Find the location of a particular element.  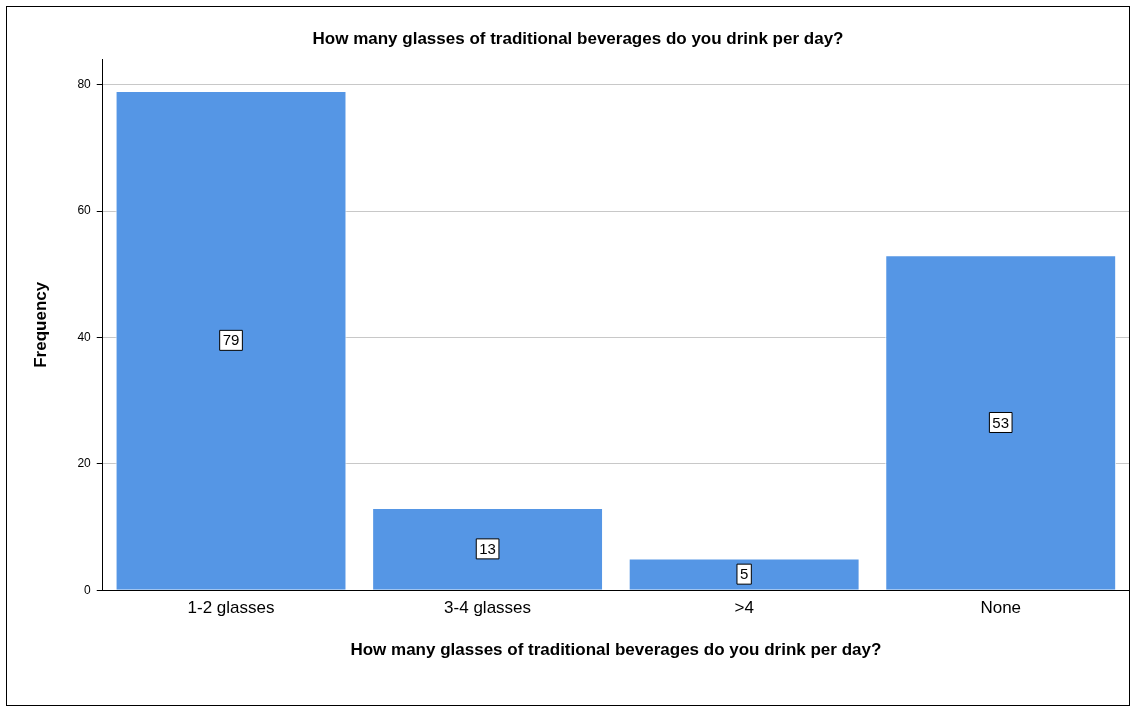

x-tick-label: 3-4 glasses is located at coordinates (488, 608).